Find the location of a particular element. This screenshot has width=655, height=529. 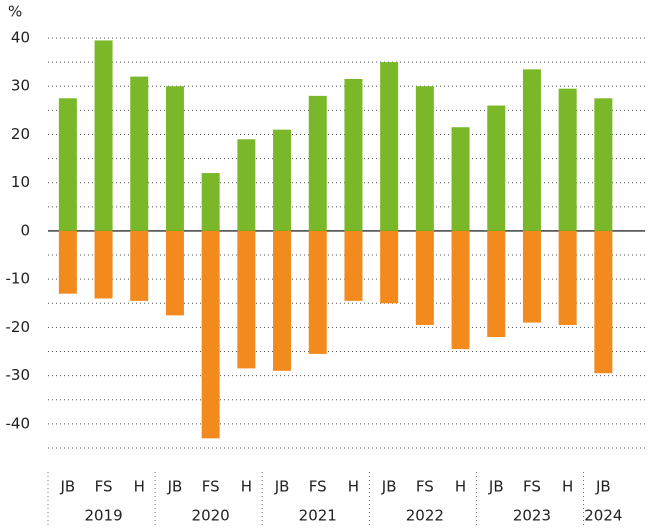

y-tick-label: -20 is located at coordinates (18, 327).